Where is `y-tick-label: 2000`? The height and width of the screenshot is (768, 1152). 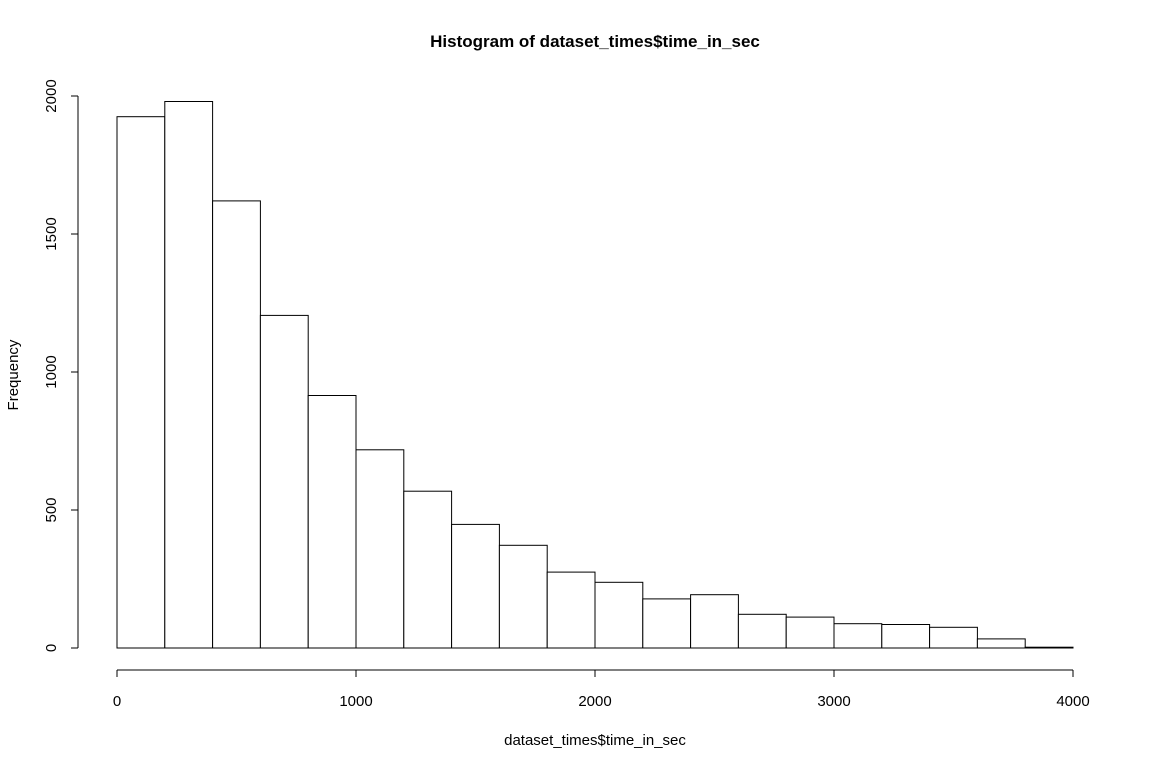 y-tick-label: 2000 is located at coordinates (51, 95).